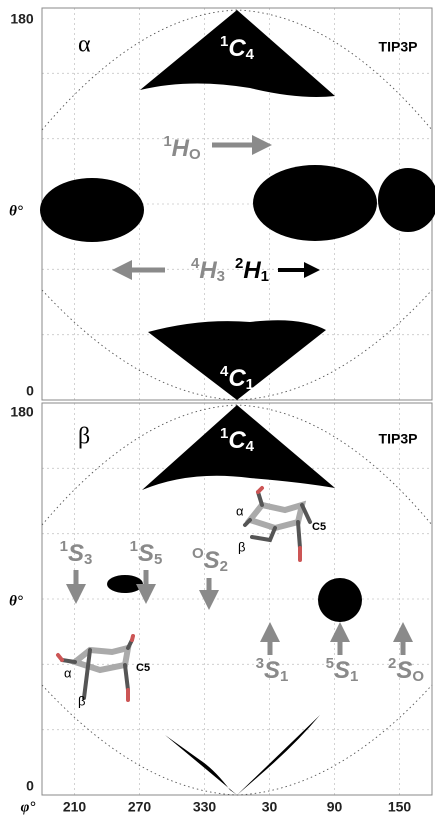  Describe the element at coordinates (335, 807) in the screenshot. I see `x-tick-label: 90` at that location.